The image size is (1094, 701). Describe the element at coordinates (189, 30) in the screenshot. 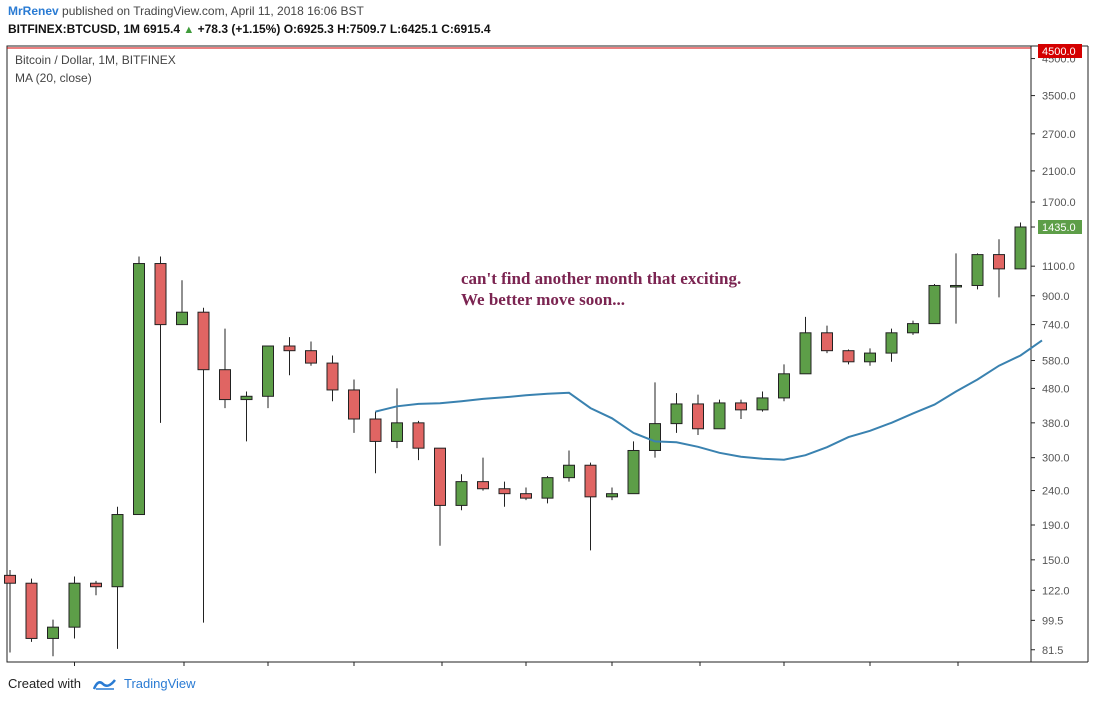

I see `up-arrow-icon: ▲` at that location.